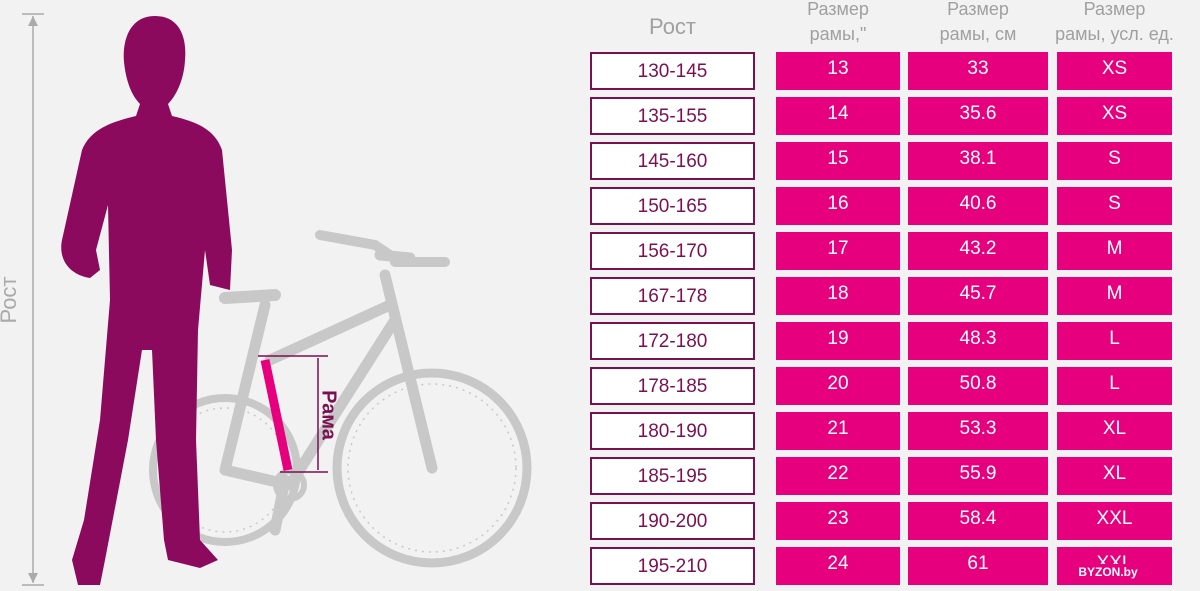  I want to click on height-range: 195-210, so click(673, 566).